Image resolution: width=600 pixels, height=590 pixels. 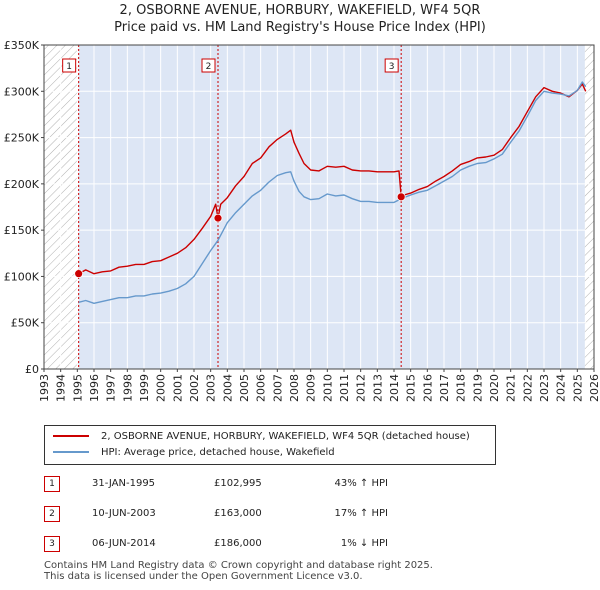 What do you see at coordinates (344, 388) in the screenshot?
I see `x-tick-label: 2011` at bounding box center [344, 388].